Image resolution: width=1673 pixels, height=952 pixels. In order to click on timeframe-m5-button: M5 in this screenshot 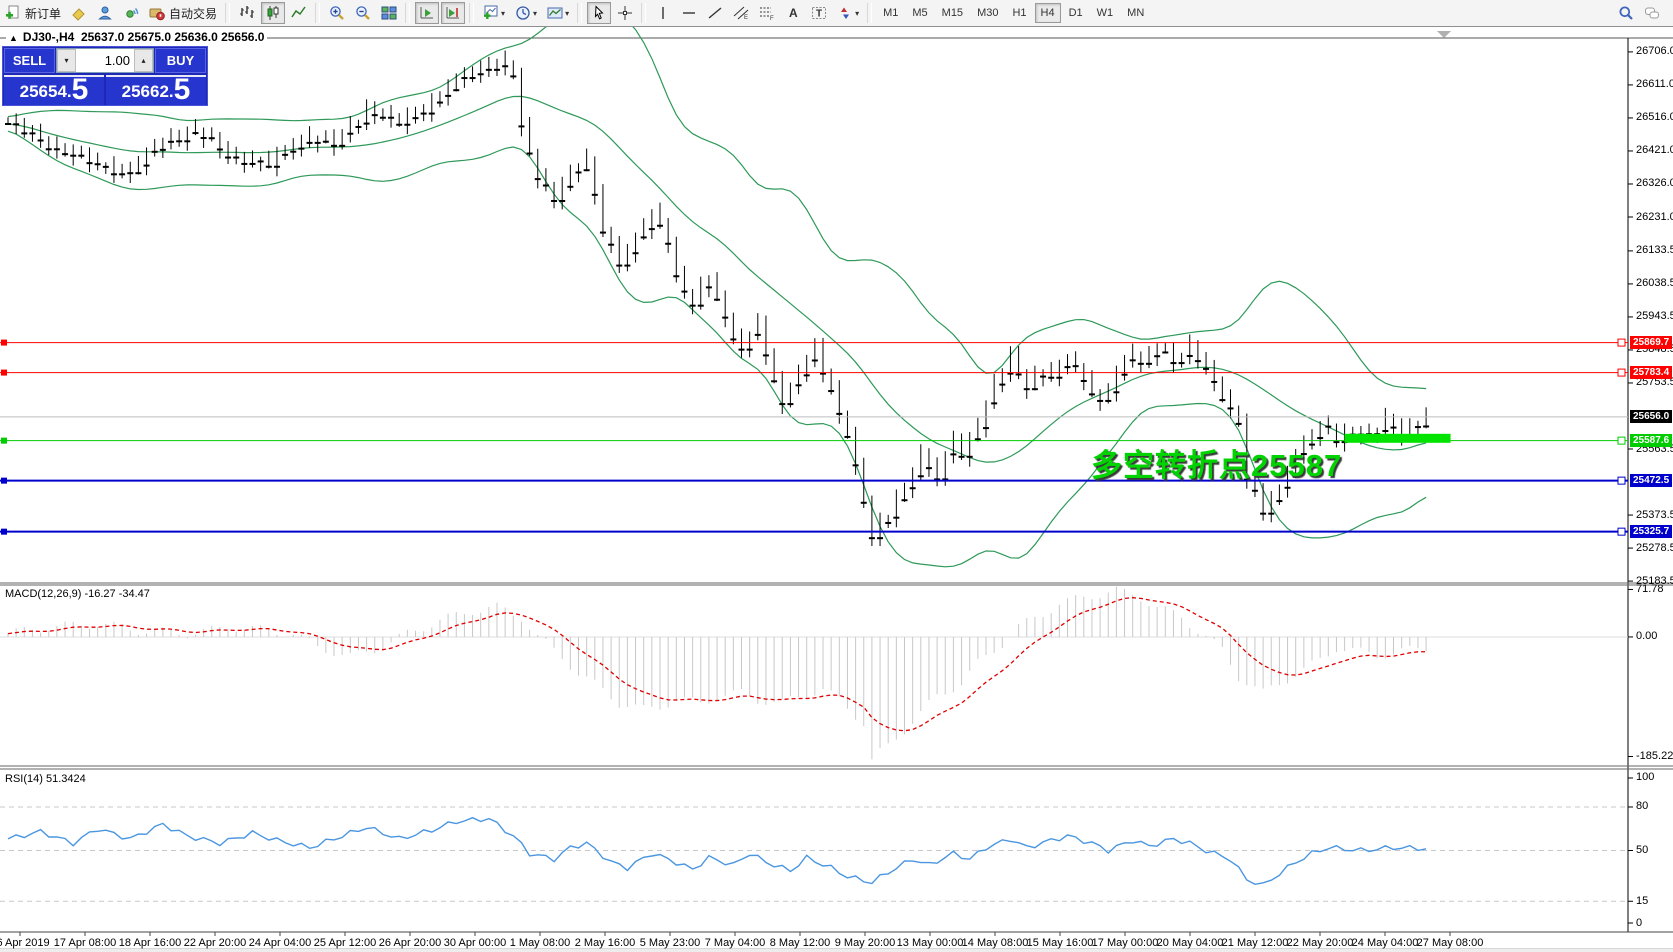, I will do `click(919, 13)`.